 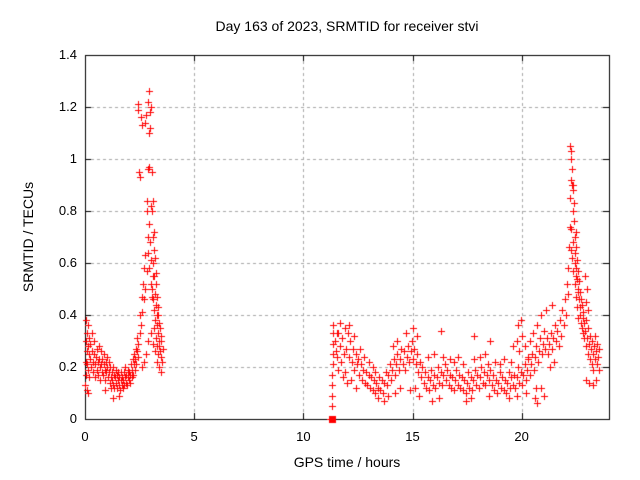 What do you see at coordinates (347, 462) in the screenshot?
I see `x-axis-label: GPS time / hours` at bounding box center [347, 462].